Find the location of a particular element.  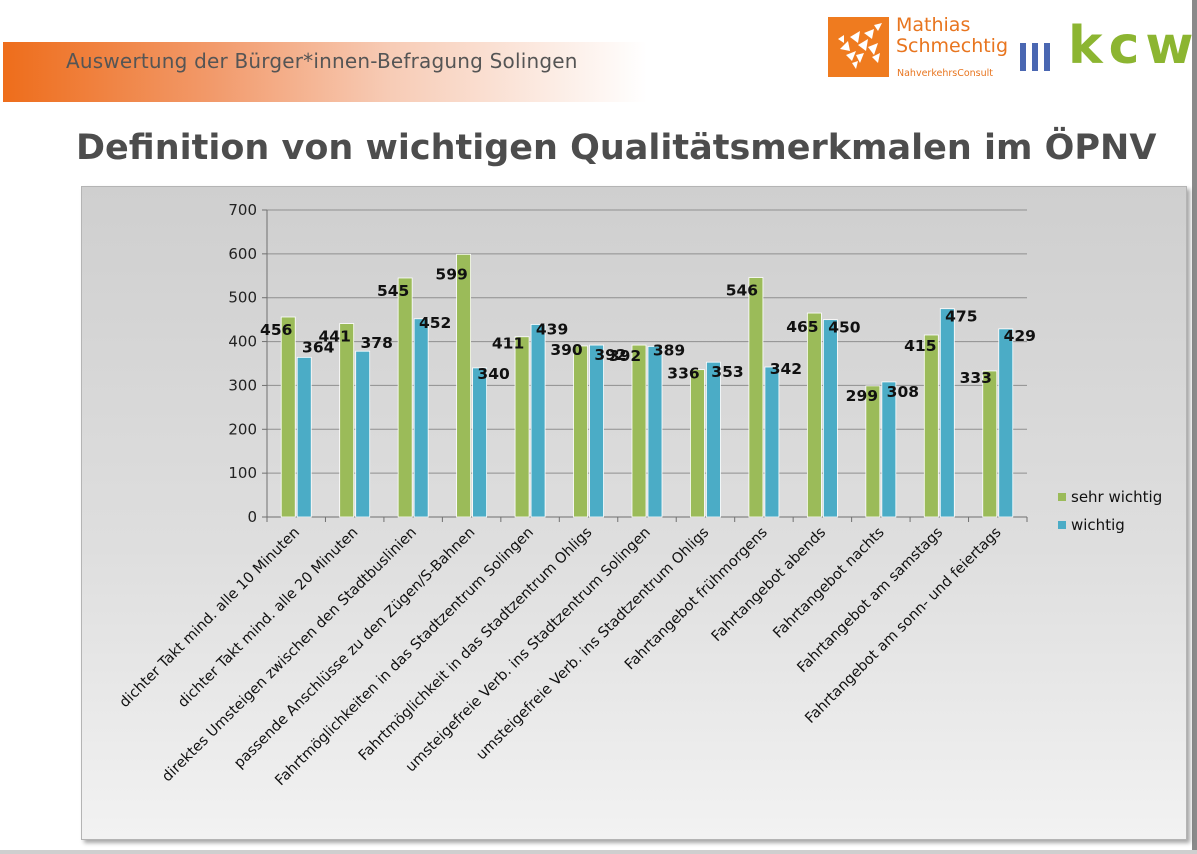

logo-name-line2: Schmechtig is located at coordinates (952, 46).